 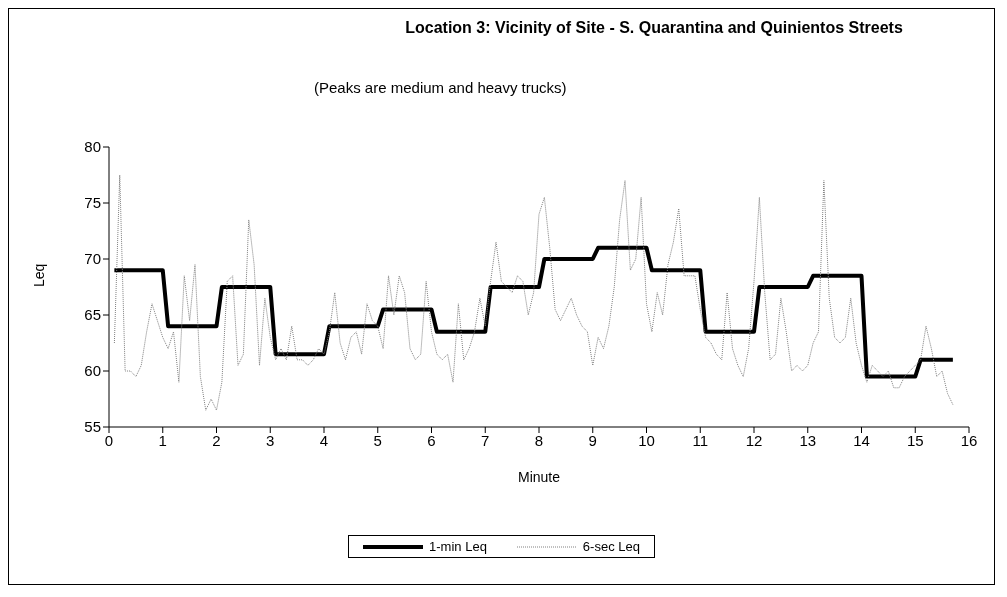 I want to click on y-tick-label: 65, so click(x=92, y=315).